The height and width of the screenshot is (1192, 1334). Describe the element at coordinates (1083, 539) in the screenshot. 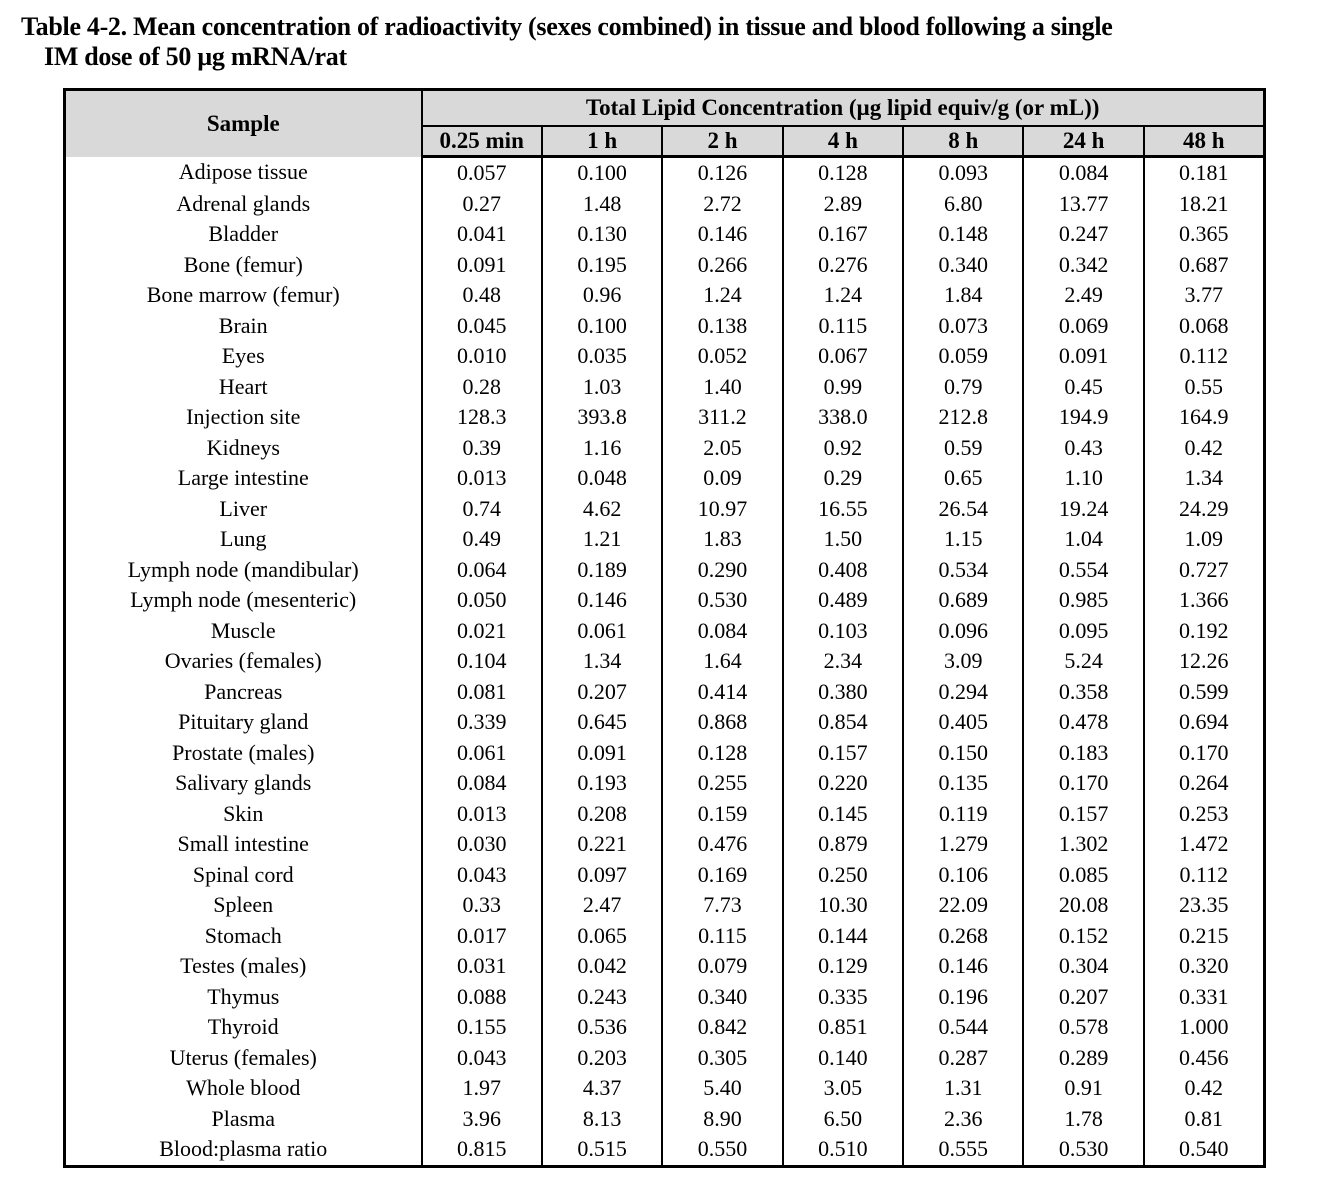

I see `value-cell: 1.04` at that location.